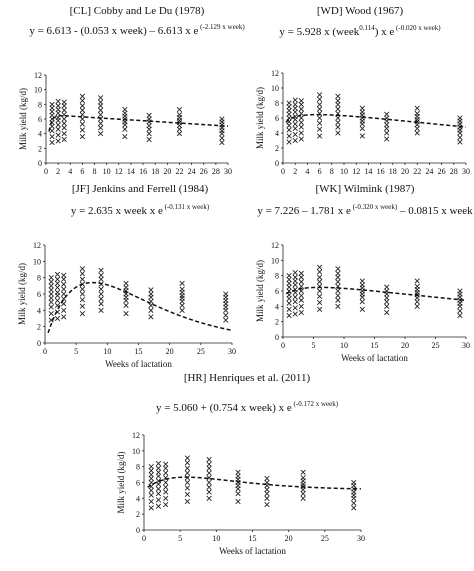  Describe the element at coordinates (320, 171) in the screenshot. I see `x-tick-label: 6` at that location.